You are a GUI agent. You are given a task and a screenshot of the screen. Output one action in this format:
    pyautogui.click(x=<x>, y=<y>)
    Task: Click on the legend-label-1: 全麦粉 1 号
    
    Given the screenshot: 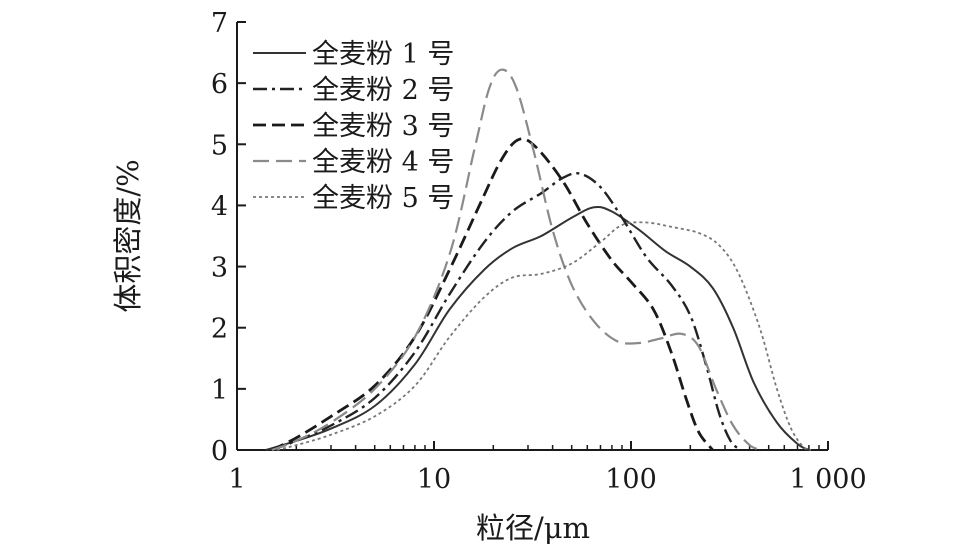 What is the action you would take?
    pyautogui.click(x=383, y=54)
    